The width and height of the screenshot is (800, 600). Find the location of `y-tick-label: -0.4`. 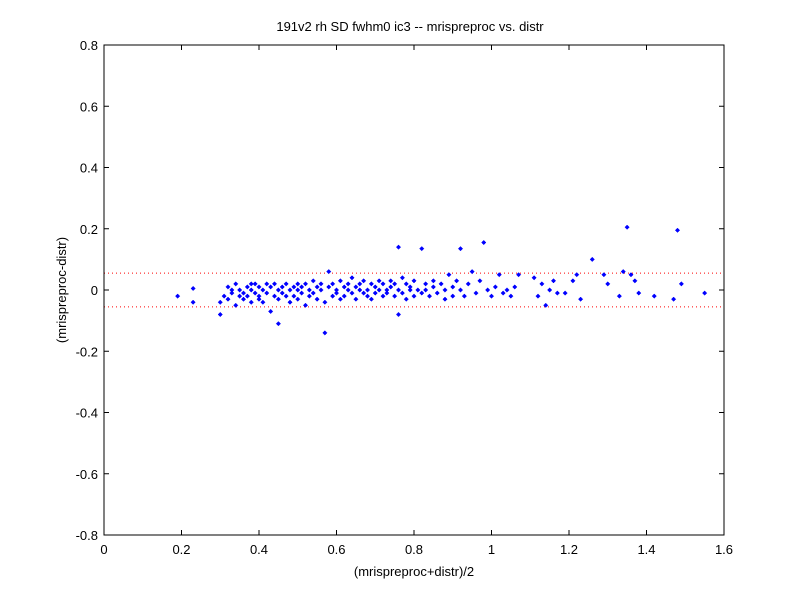

y-tick-label: -0.4 is located at coordinates (87, 413).